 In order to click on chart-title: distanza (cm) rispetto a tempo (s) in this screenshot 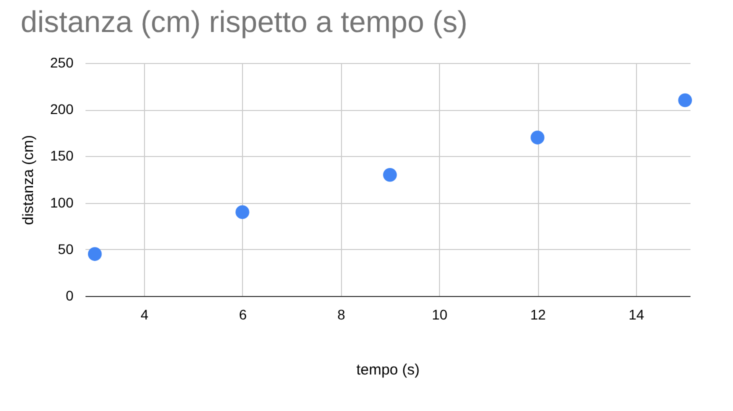, I will do `click(244, 22)`.